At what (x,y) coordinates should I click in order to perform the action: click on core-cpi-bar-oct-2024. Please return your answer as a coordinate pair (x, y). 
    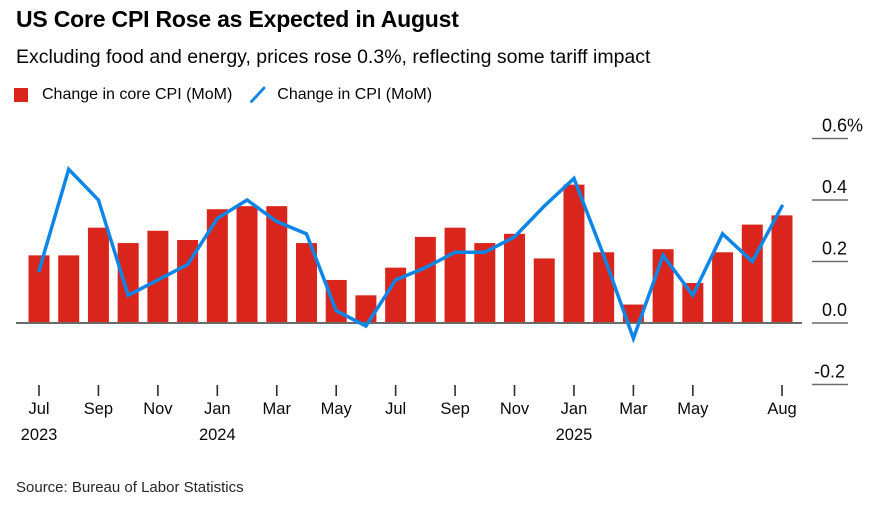
    Looking at the image, I should click on (485, 283).